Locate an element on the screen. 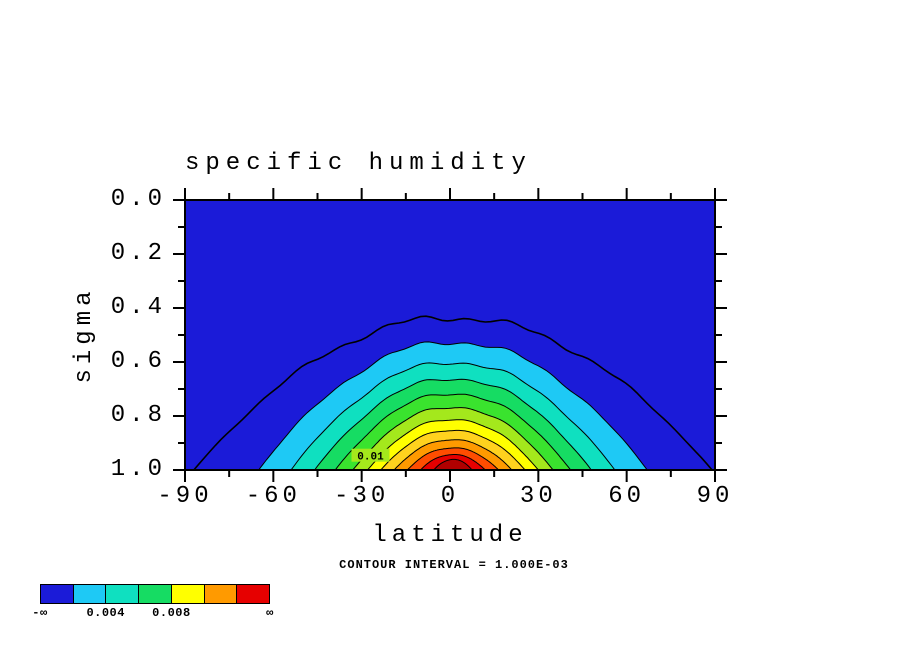 Image resolution: width=904 pixels, height=654 pixels. contour-interval-text: CONTOUR INTERVAL = 1.000E-03 is located at coordinates (454, 565).